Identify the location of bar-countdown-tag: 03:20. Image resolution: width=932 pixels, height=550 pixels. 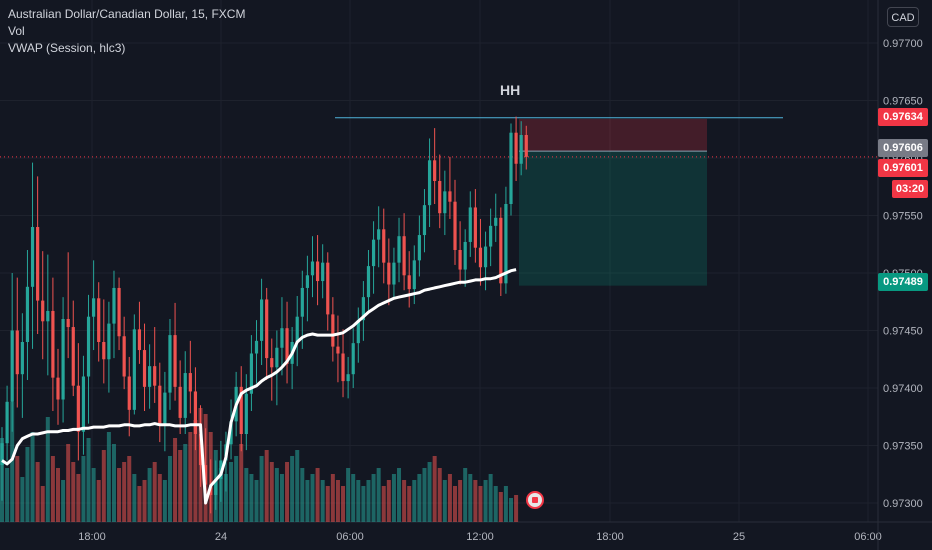
(910, 189).